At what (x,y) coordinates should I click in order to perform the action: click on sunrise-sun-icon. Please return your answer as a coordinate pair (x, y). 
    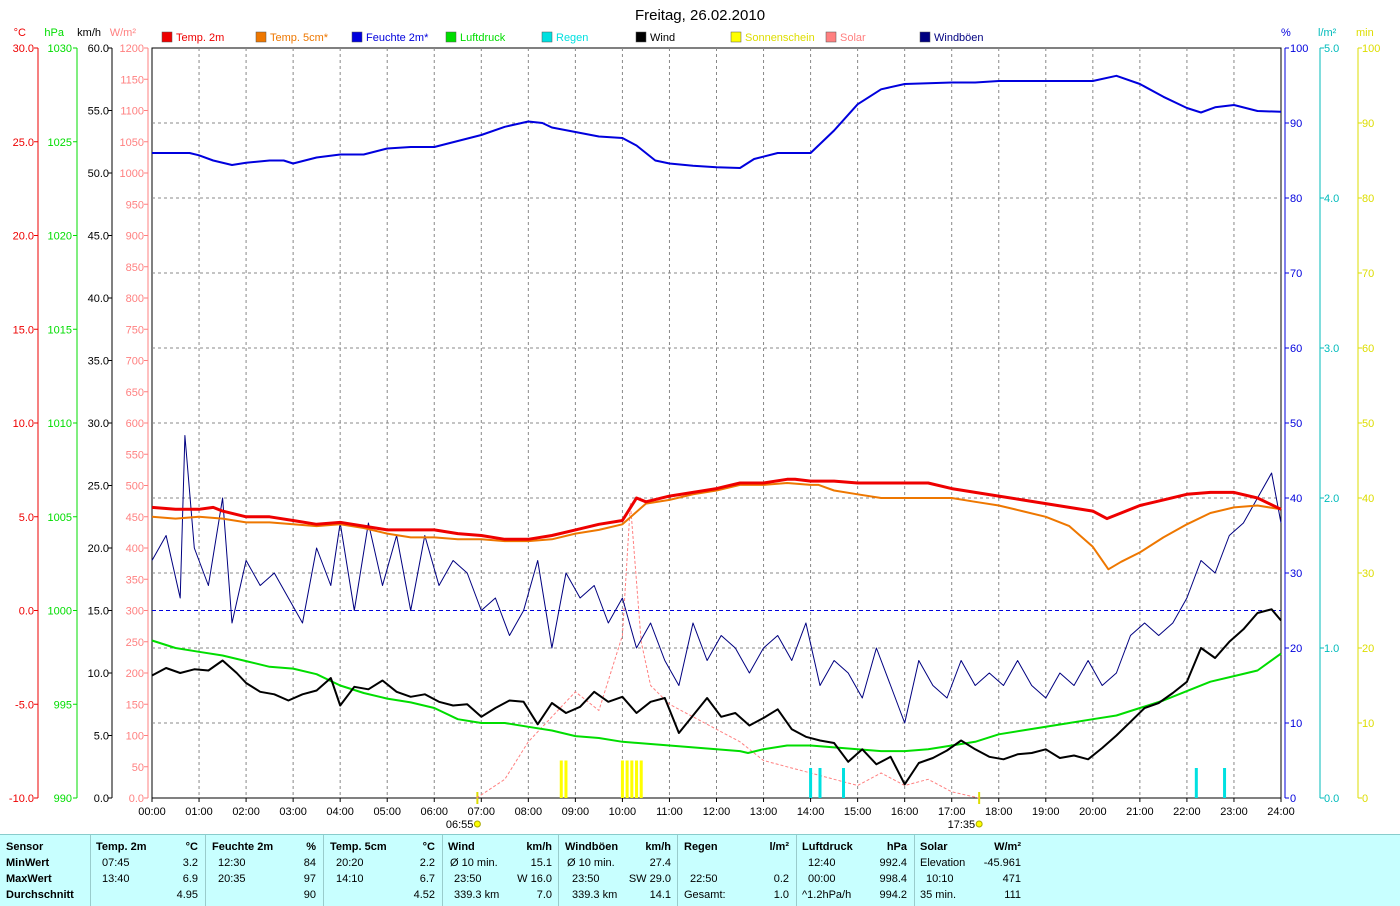
    Looking at the image, I should click on (477, 824).